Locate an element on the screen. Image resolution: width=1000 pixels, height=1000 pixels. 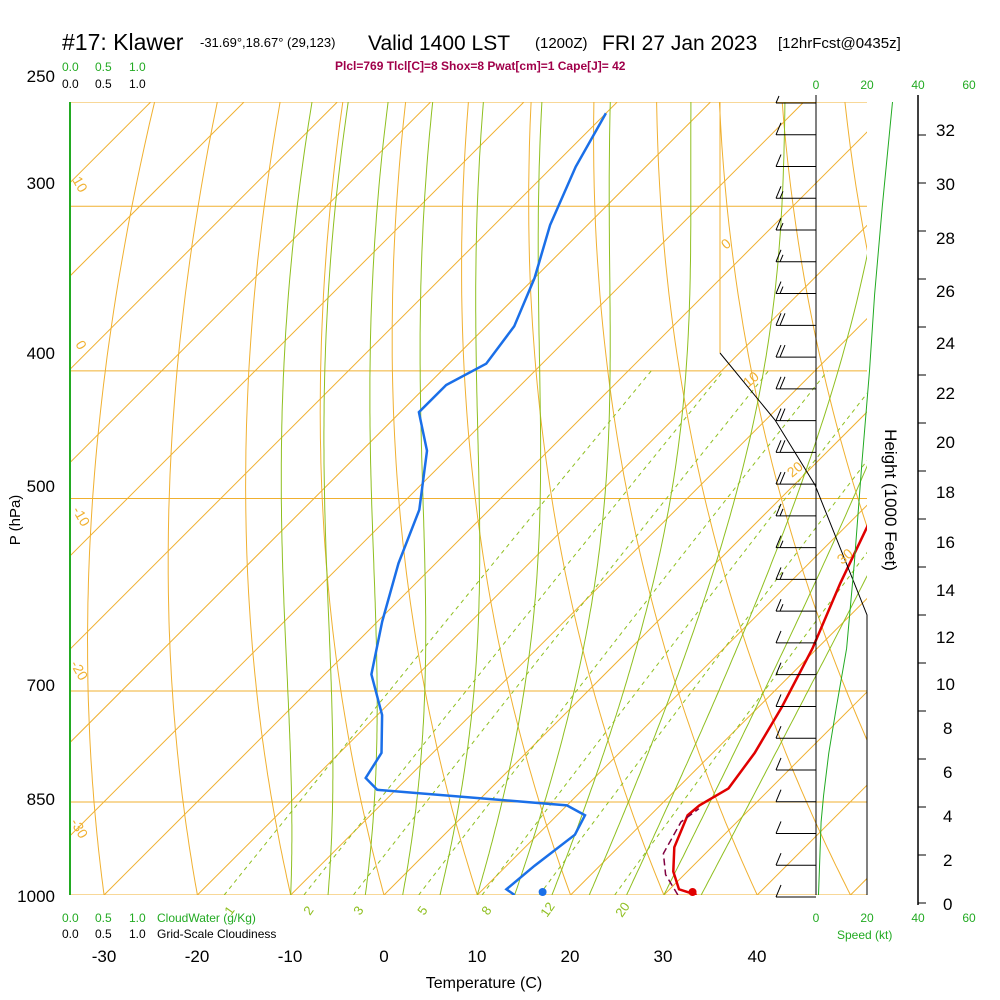
wind-speed-profile is located at coordinates (855, 498).